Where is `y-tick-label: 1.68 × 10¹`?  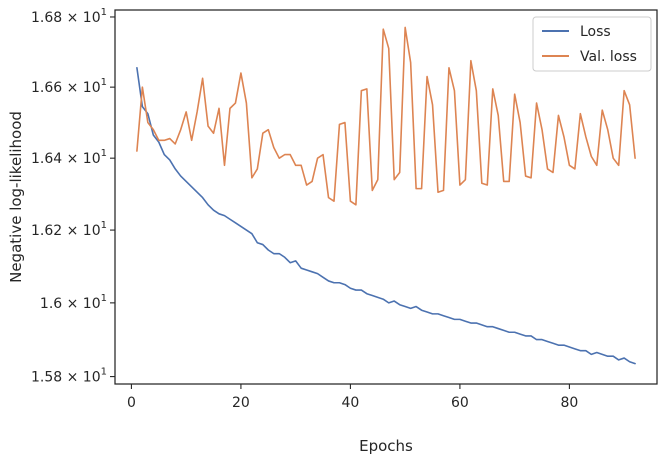 y-tick-label: 1.68 × 10¹ is located at coordinates (69, 16).